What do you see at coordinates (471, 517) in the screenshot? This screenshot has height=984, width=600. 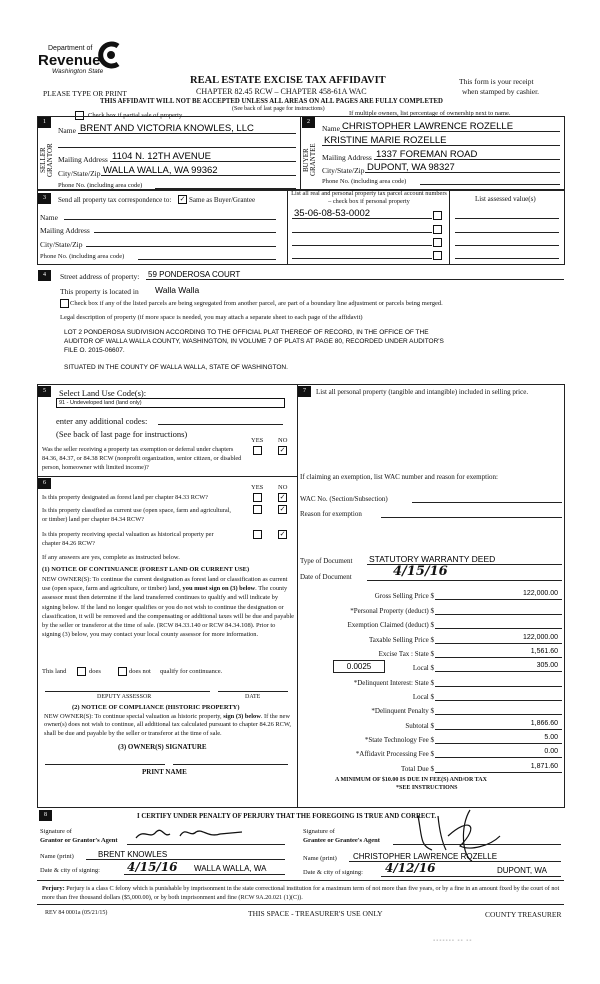 I see `reason-input` at bounding box center [471, 517].